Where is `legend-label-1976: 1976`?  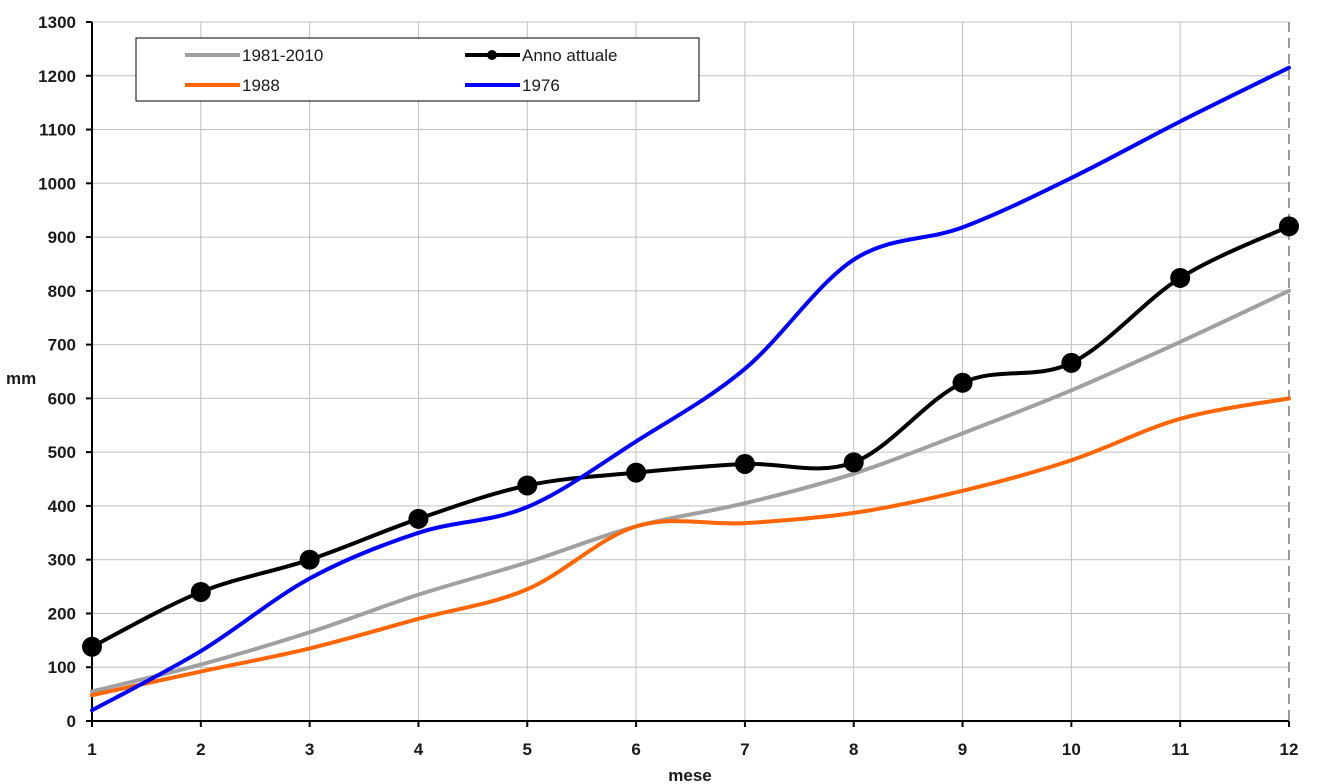 legend-label-1976: 1976 is located at coordinates (541, 85).